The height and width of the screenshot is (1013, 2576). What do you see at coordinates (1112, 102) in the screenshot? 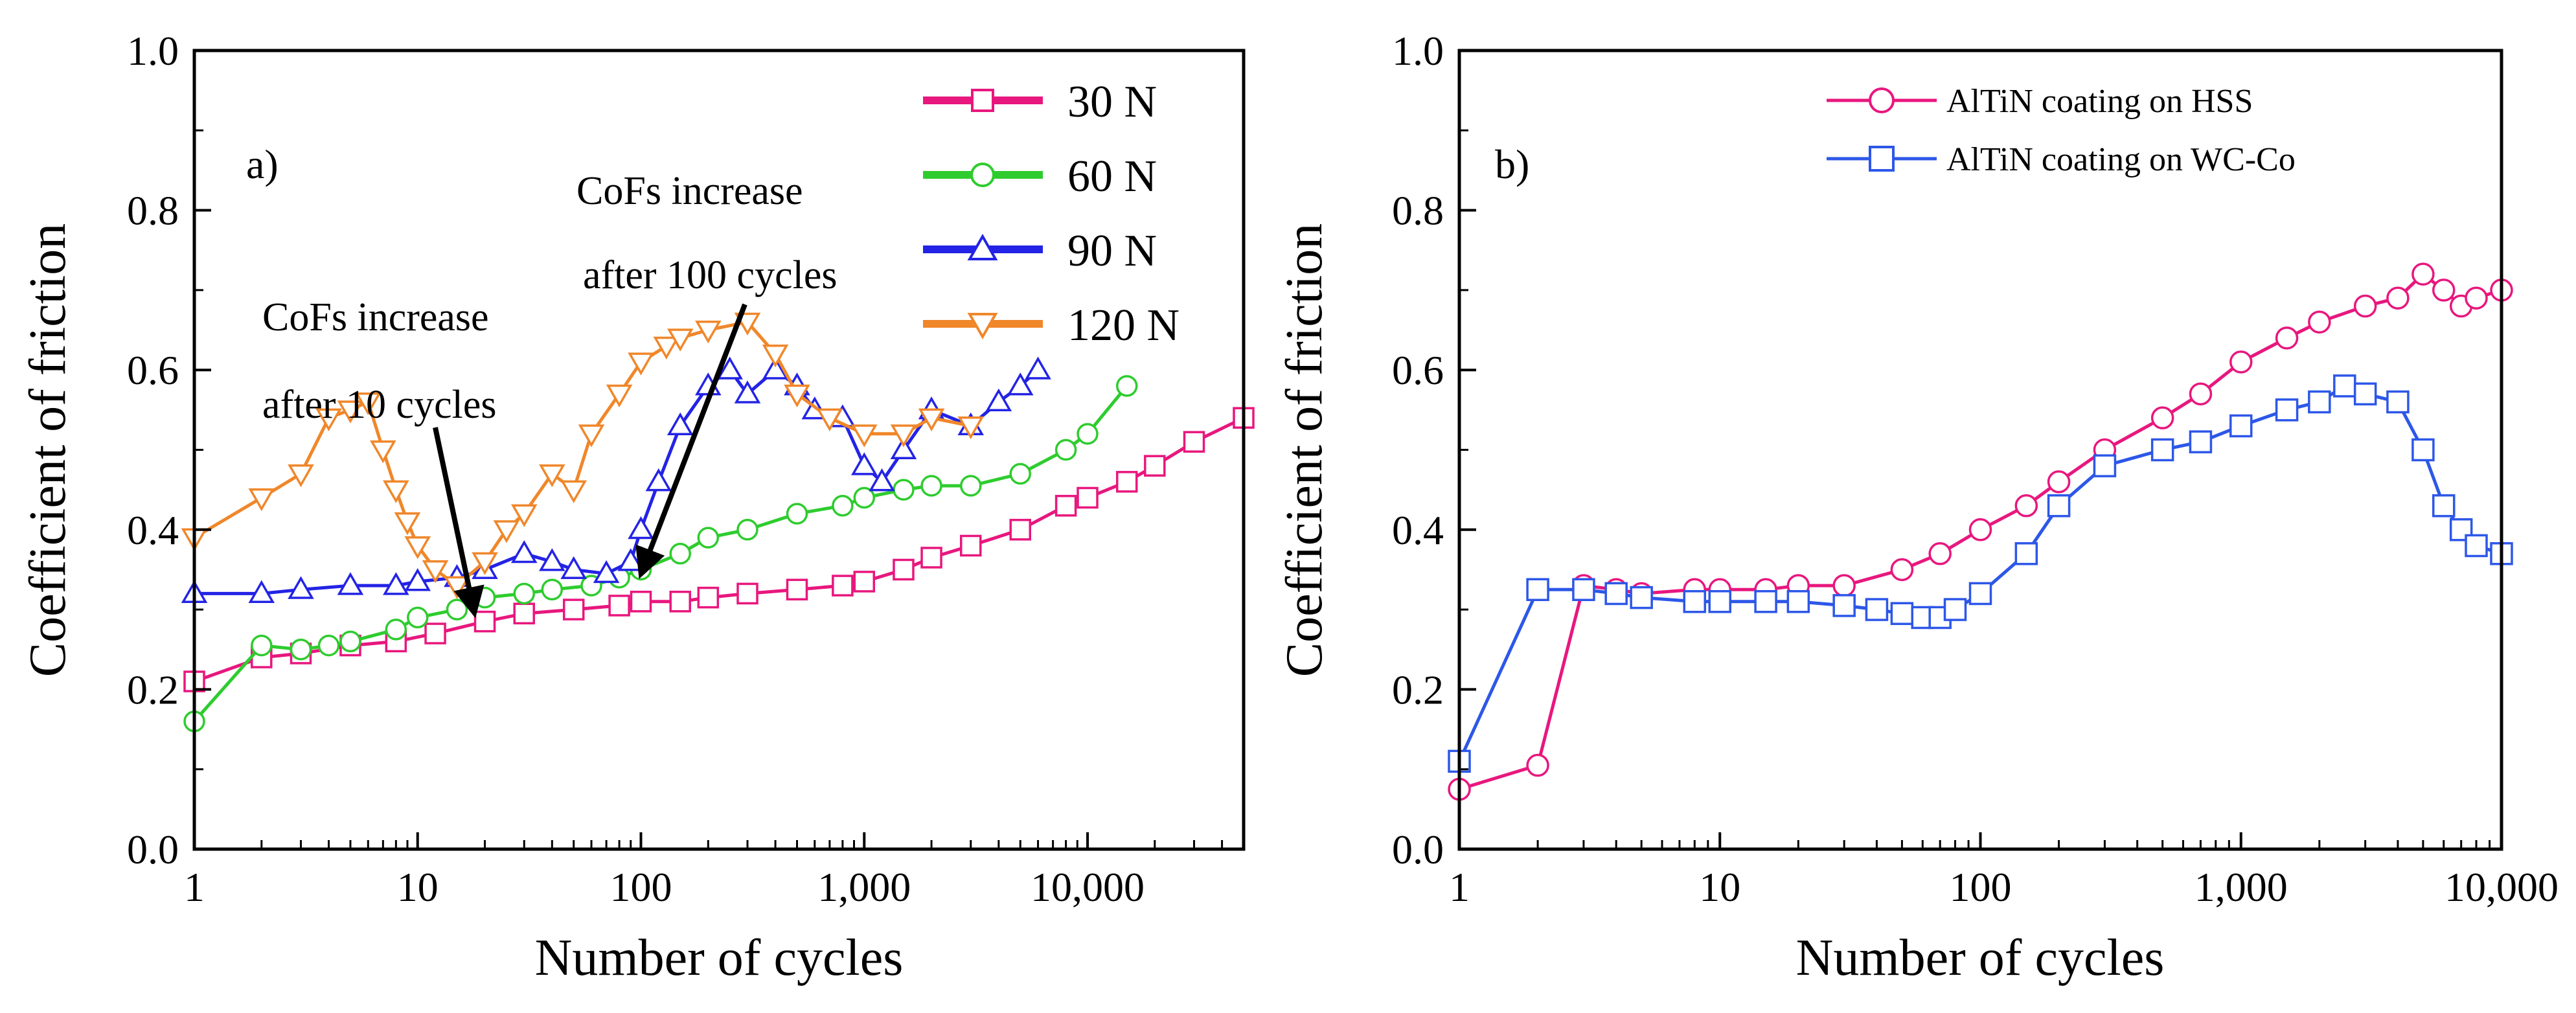
I see `legend-label-30n: 30 N` at bounding box center [1112, 102].